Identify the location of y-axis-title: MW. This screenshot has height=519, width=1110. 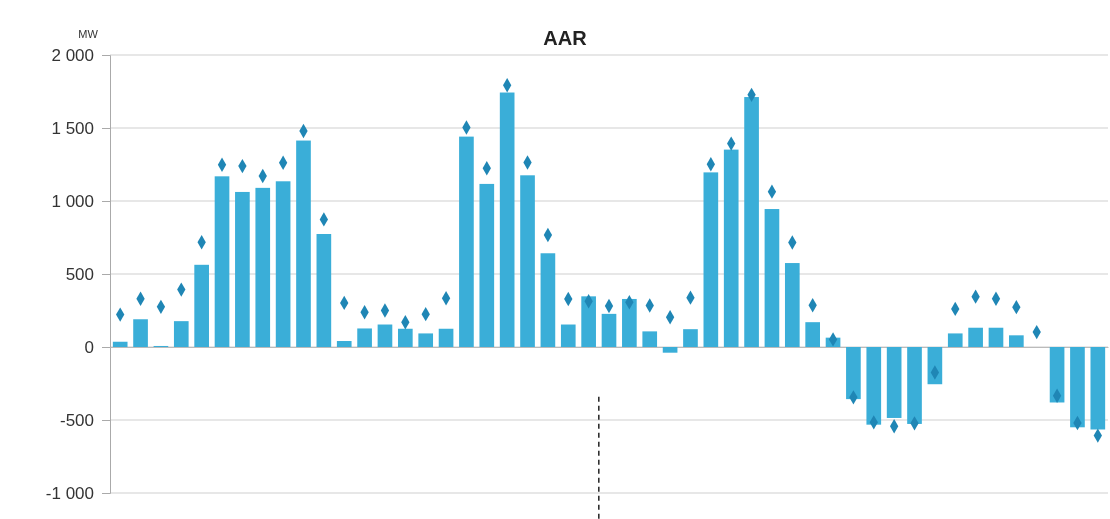
(88, 34).